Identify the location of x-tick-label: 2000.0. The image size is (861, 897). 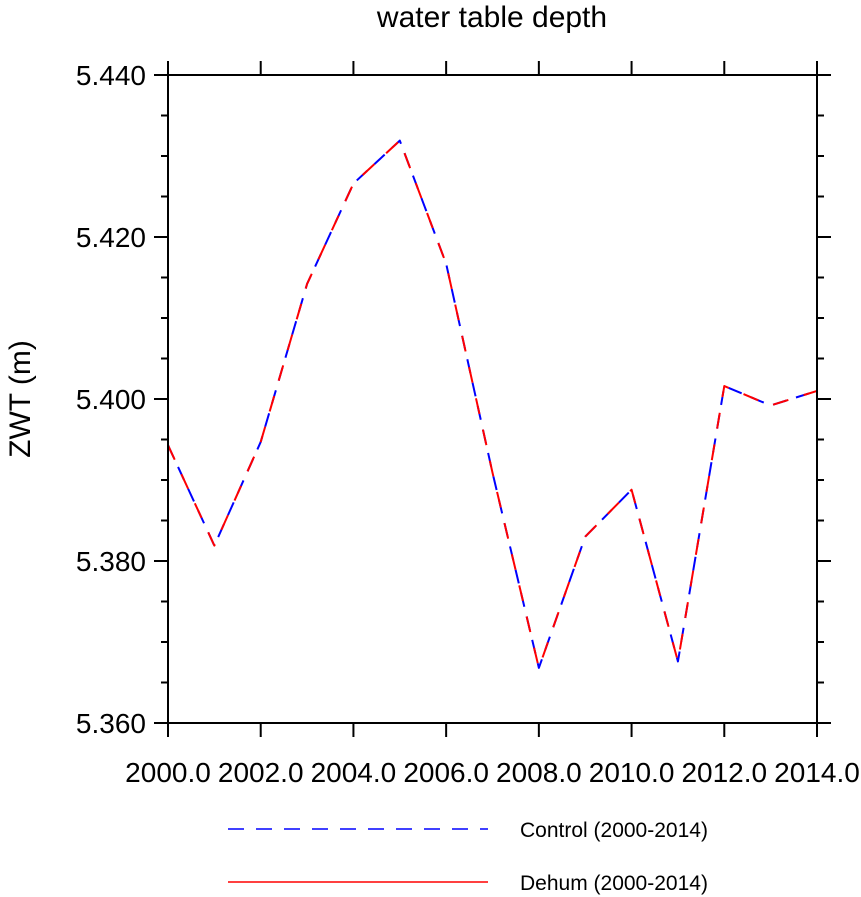
(168, 772).